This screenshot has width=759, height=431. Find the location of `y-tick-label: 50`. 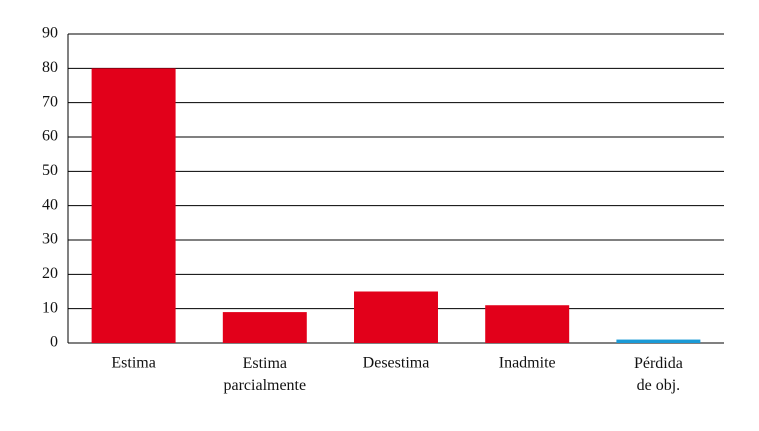

y-tick-label: 50 is located at coordinates (50, 170).